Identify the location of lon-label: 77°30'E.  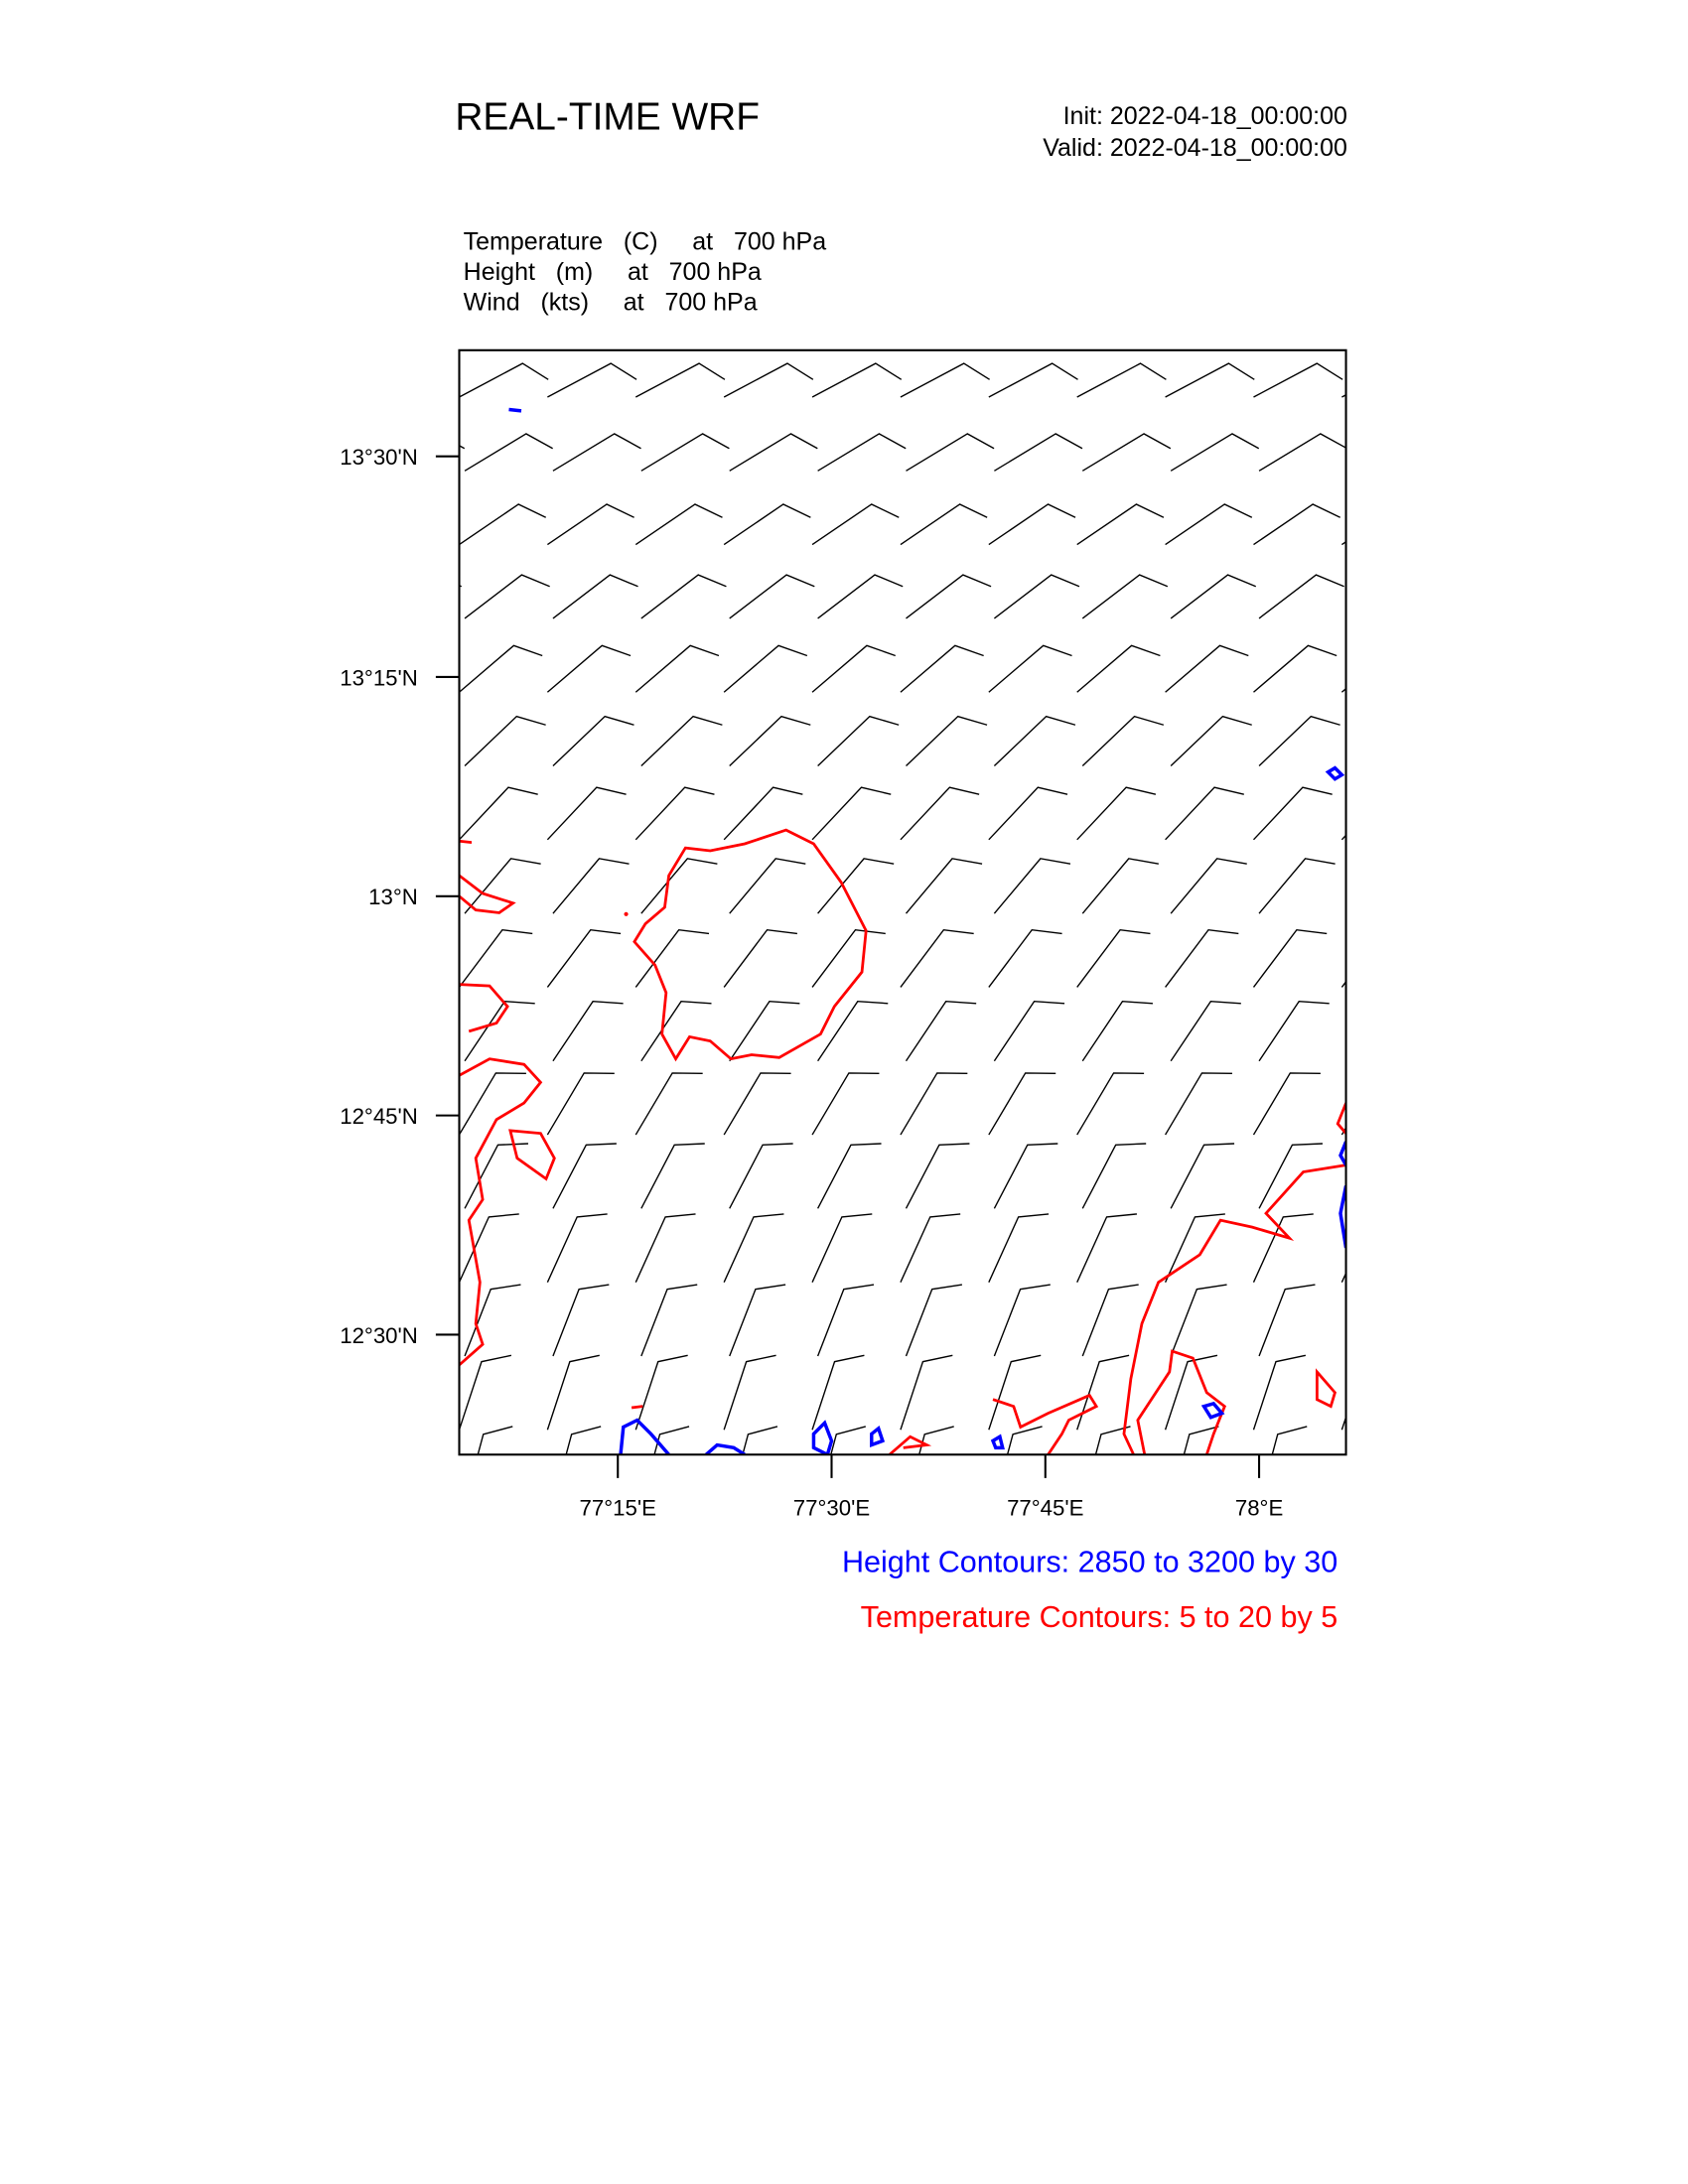
(831, 1507).